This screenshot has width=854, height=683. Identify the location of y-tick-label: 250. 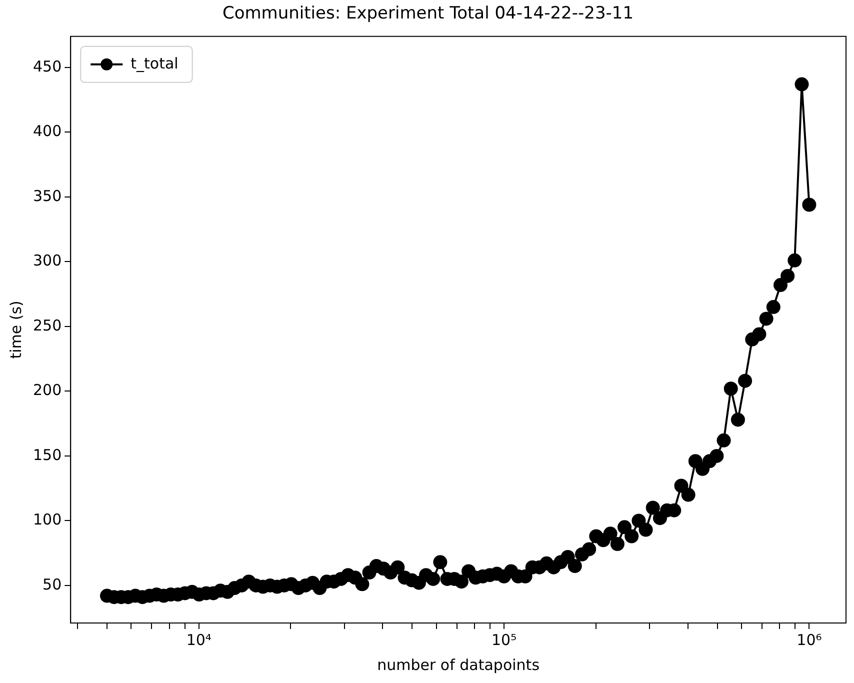
(47, 325).